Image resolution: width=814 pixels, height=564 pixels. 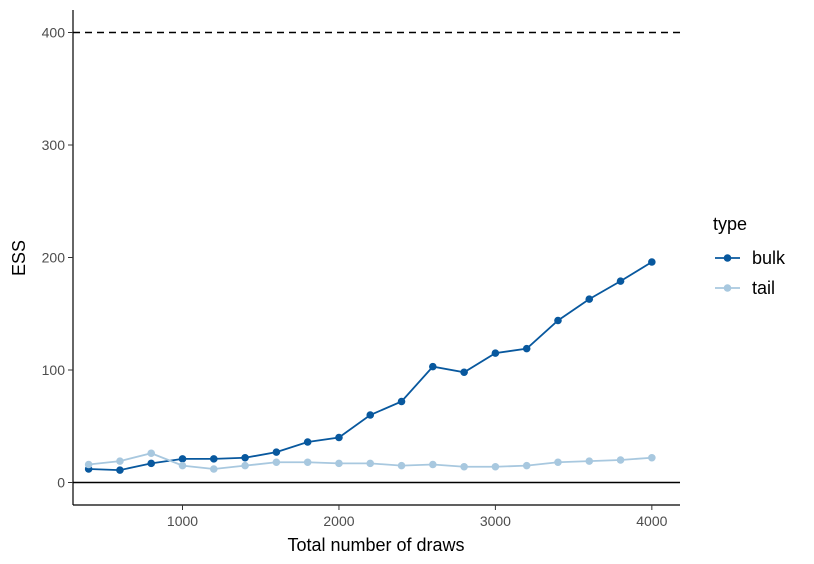 I want to click on x-tick-label: 3000, so click(x=495, y=521).